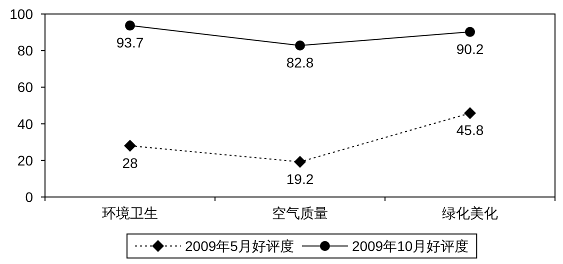  What do you see at coordinates (300, 213) in the screenshot?
I see `x-tick-label: 空气质量` at bounding box center [300, 213].